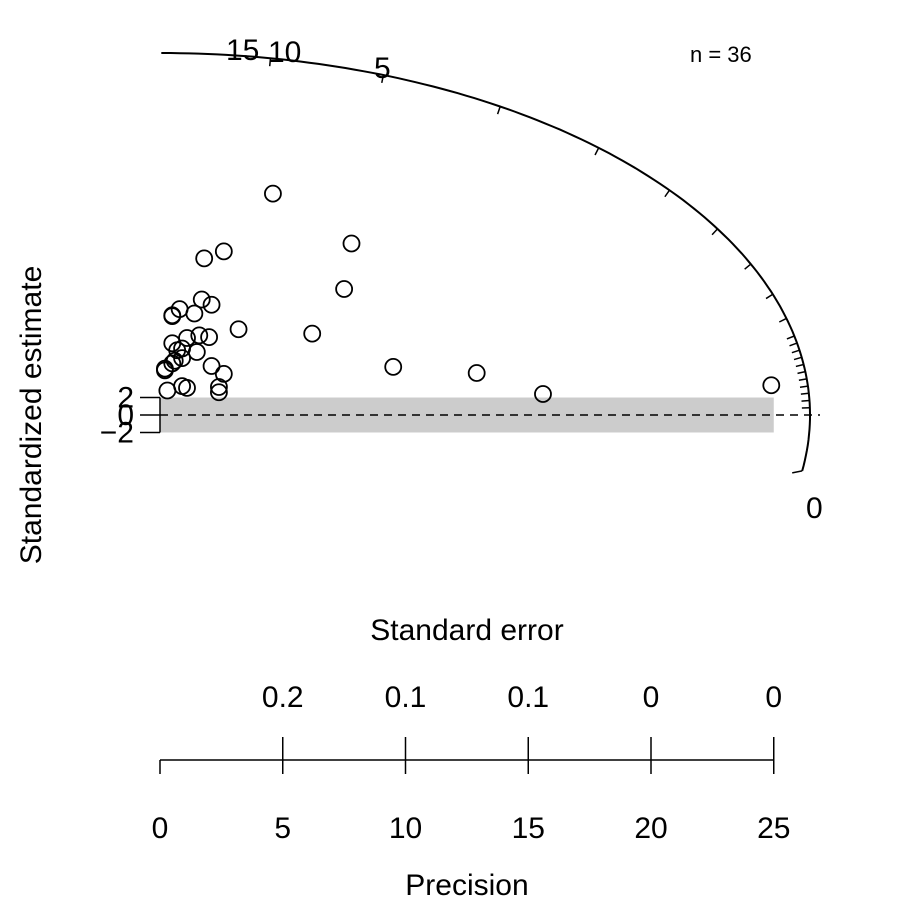 The image size is (923, 908). I want to click on x-tick-label: 10, so click(405, 828).